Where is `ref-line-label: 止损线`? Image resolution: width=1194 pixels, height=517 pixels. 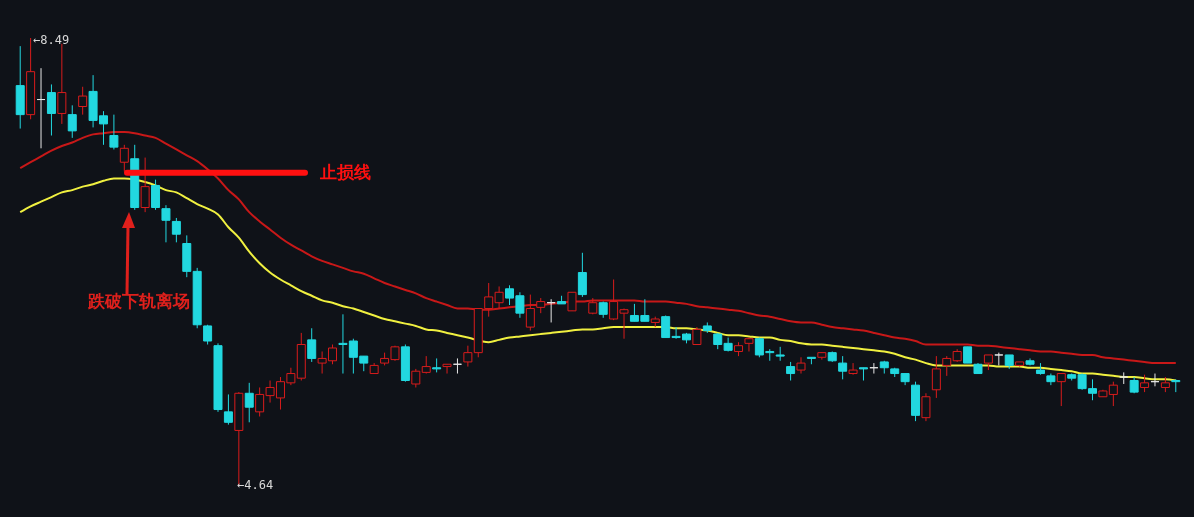 ref-line-label: 止损线 is located at coordinates (345, 171).